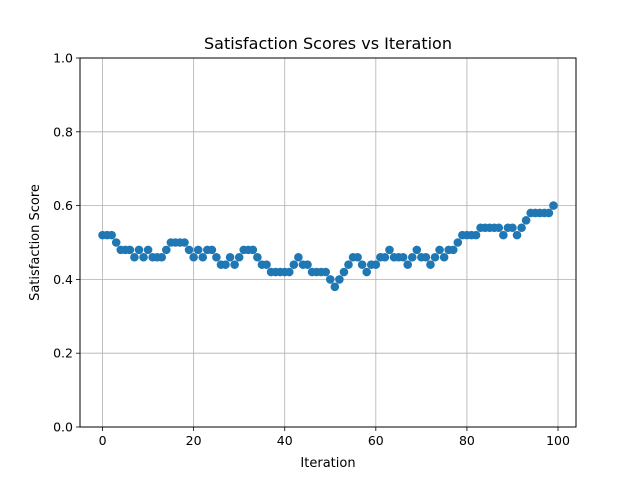  I want to click on x-tick-label: 20, so click(194, 440).